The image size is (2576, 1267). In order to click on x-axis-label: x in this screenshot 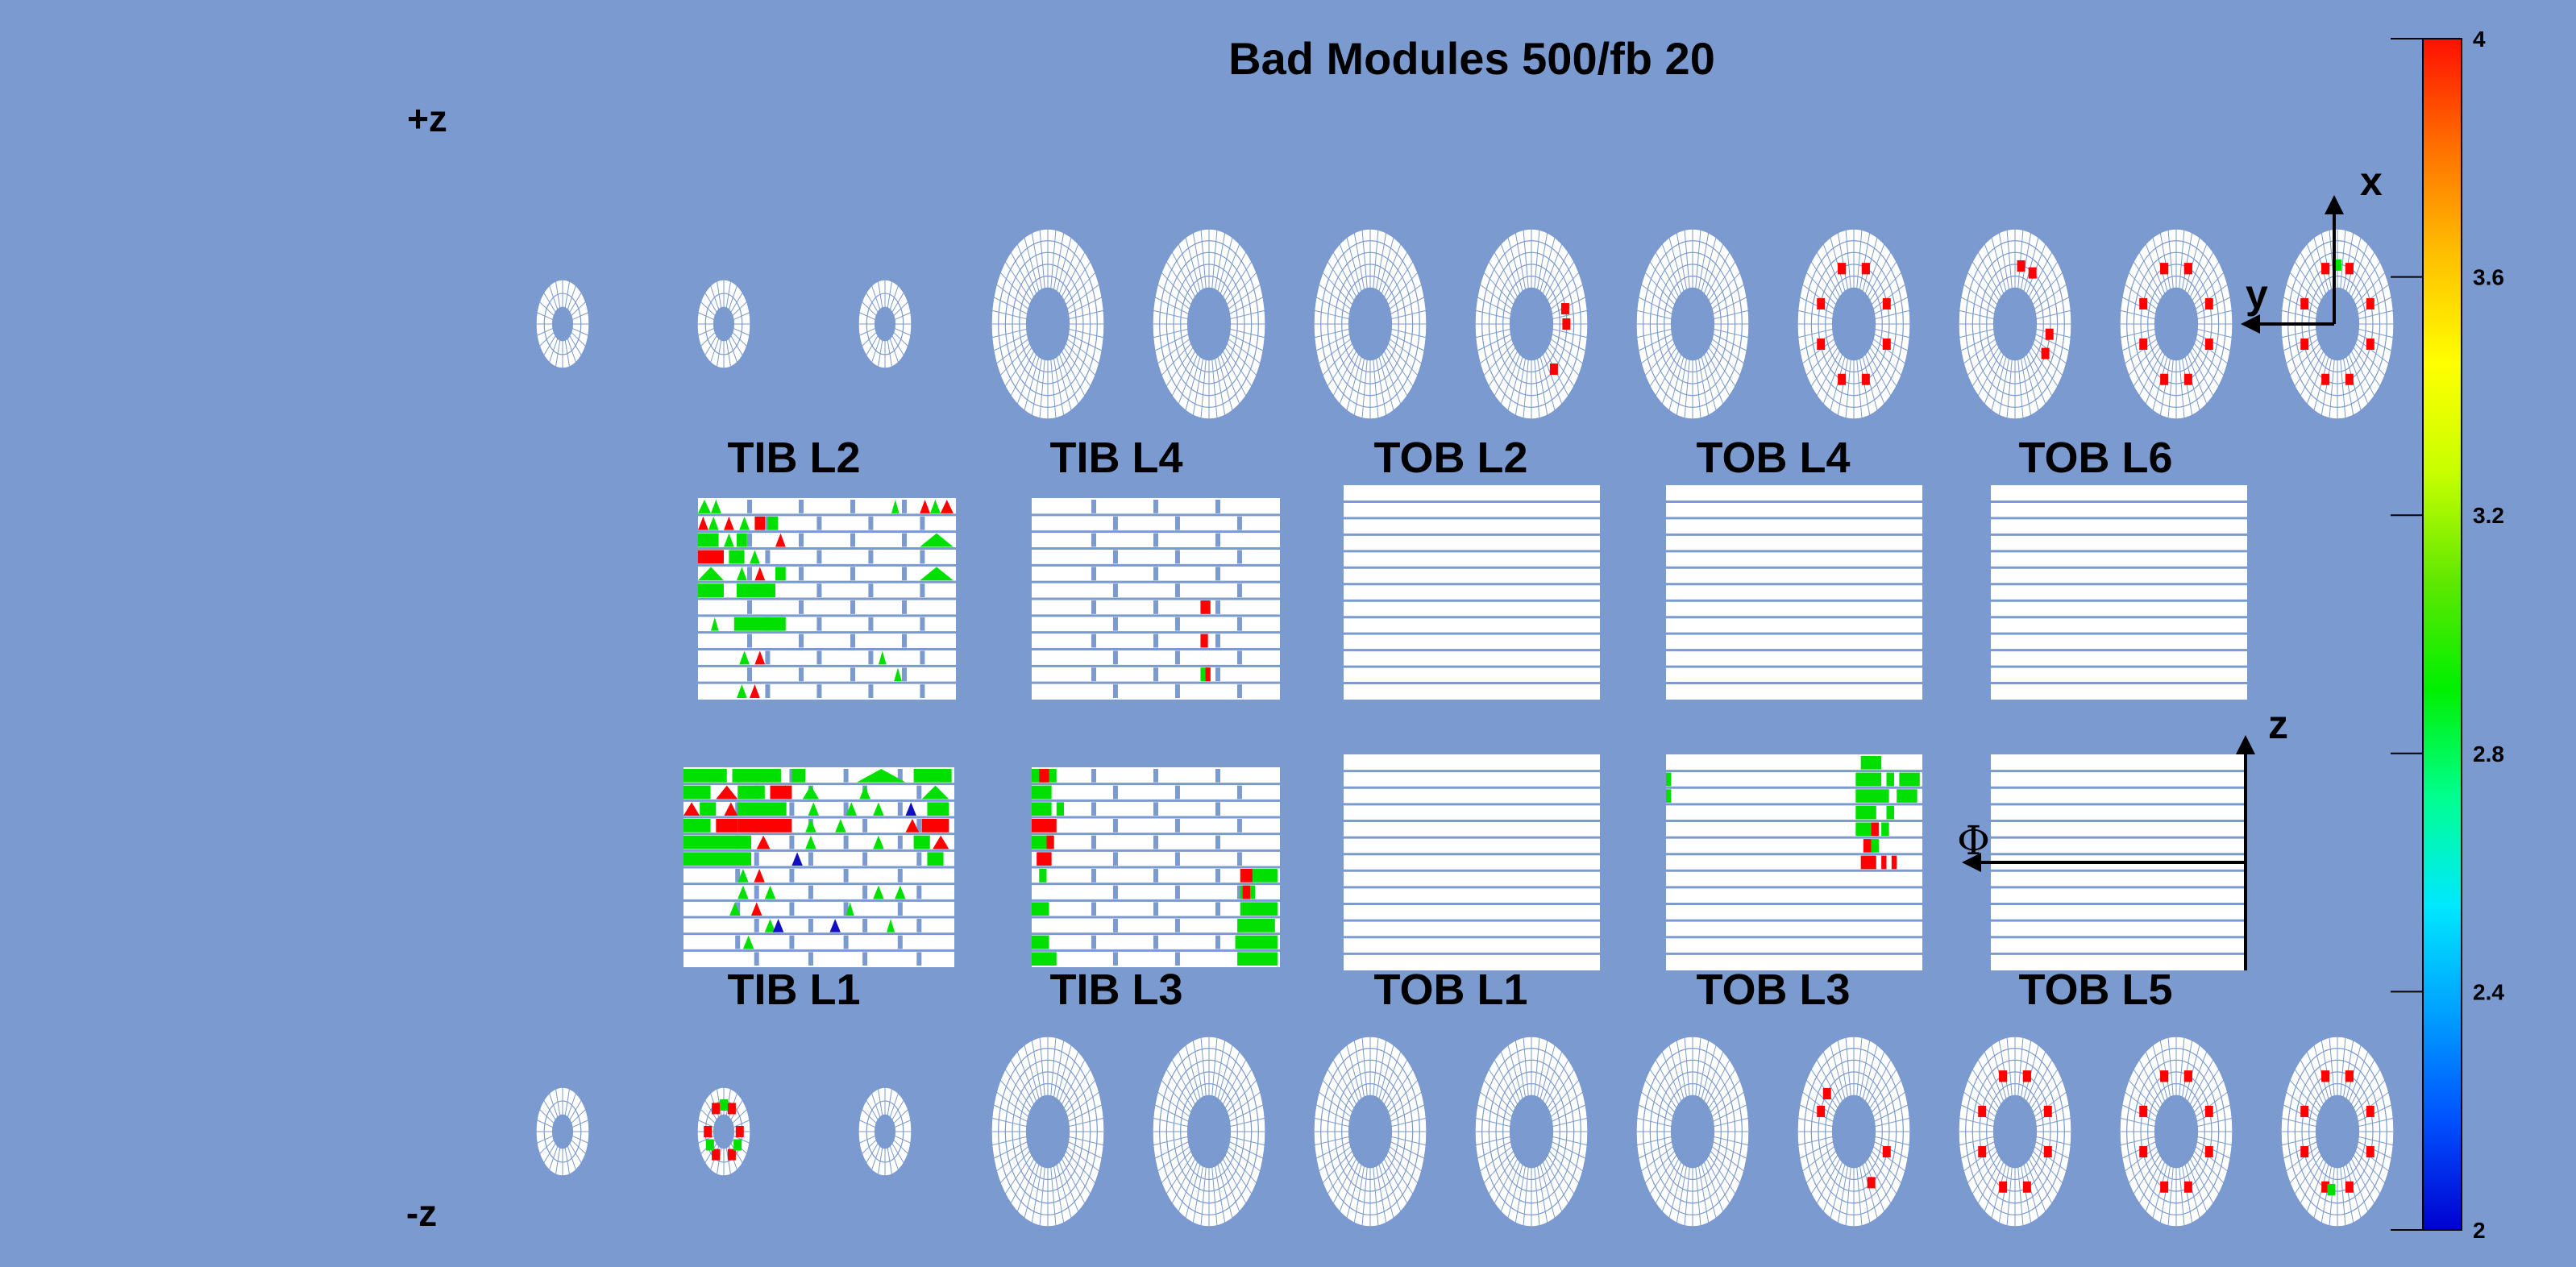, I will do `click(2371, 181)`.